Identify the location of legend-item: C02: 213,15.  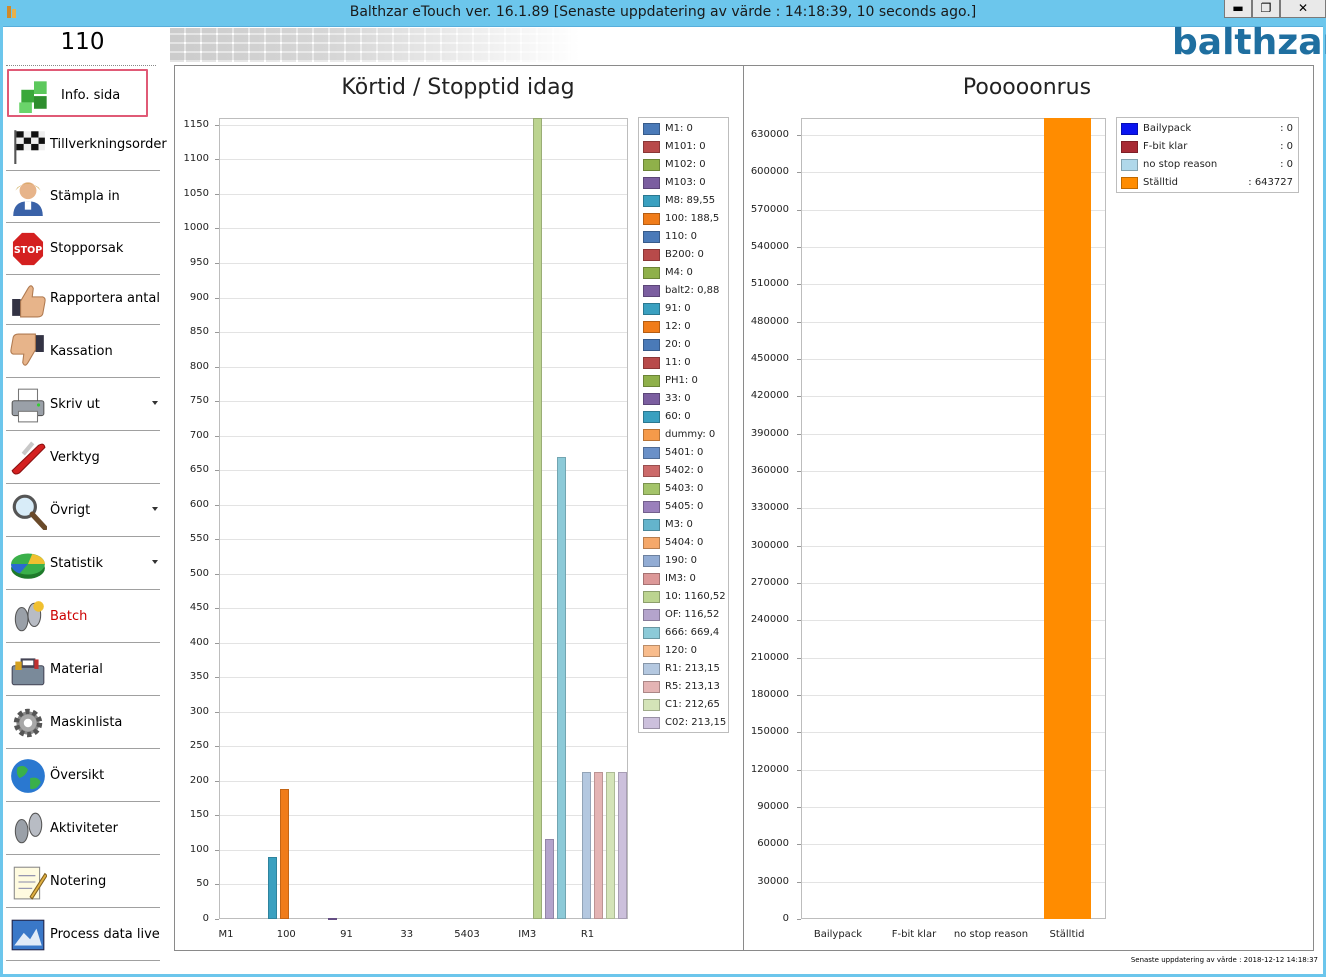
(686, 723).